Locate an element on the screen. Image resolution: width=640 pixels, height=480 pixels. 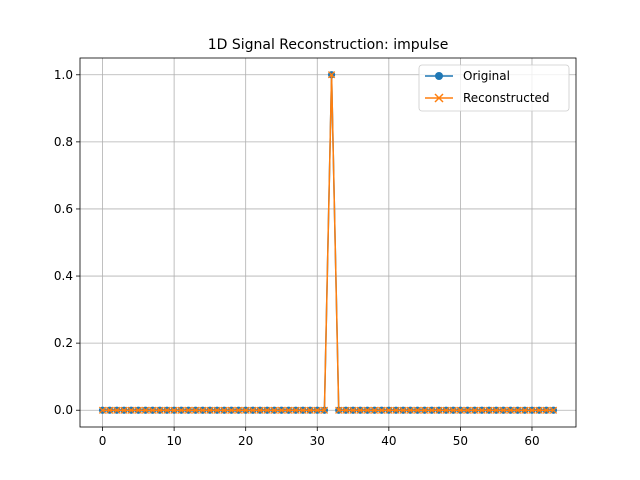
legend-marker-original is located at coordinates (439, 76).